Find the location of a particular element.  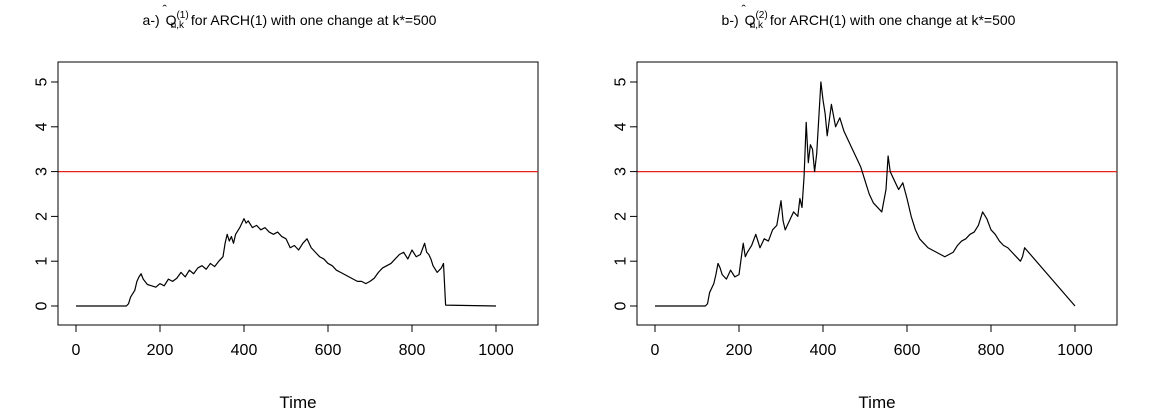

q-subscript-a: n,k is located at coordinates (177, 25).